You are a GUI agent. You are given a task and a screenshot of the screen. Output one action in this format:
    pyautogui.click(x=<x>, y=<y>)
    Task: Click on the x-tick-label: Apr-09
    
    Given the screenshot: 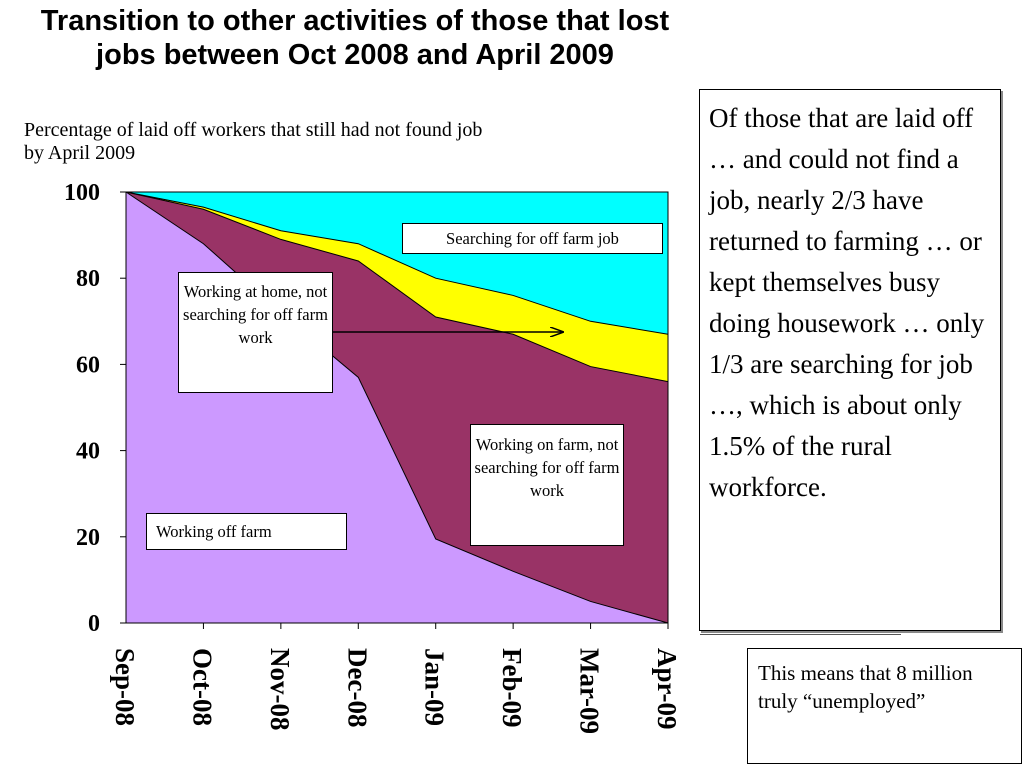 What is the action you would take?
    pyautogui.click(x=667, y=689)
    